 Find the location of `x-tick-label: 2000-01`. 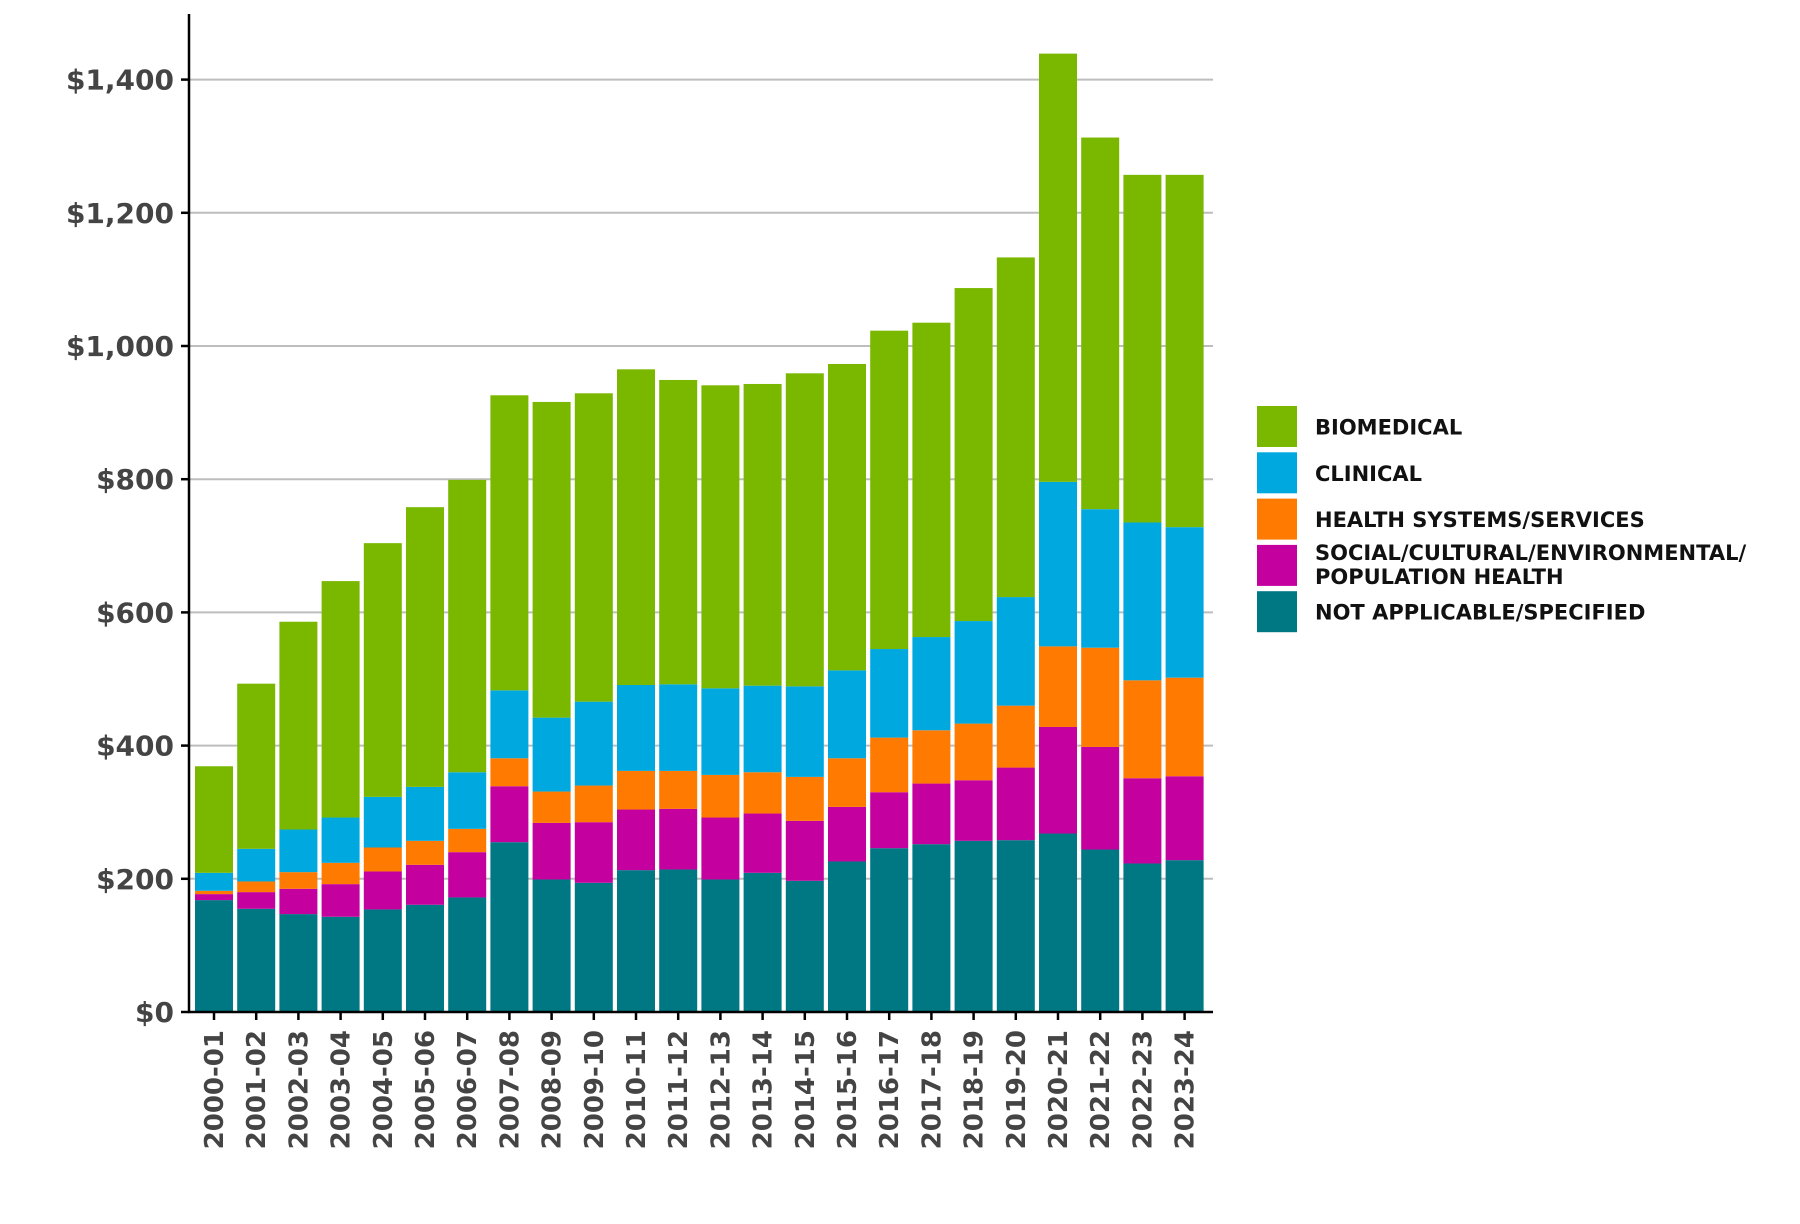

x-tick-label: 2000-01 is located at coordinates (215, 1089).